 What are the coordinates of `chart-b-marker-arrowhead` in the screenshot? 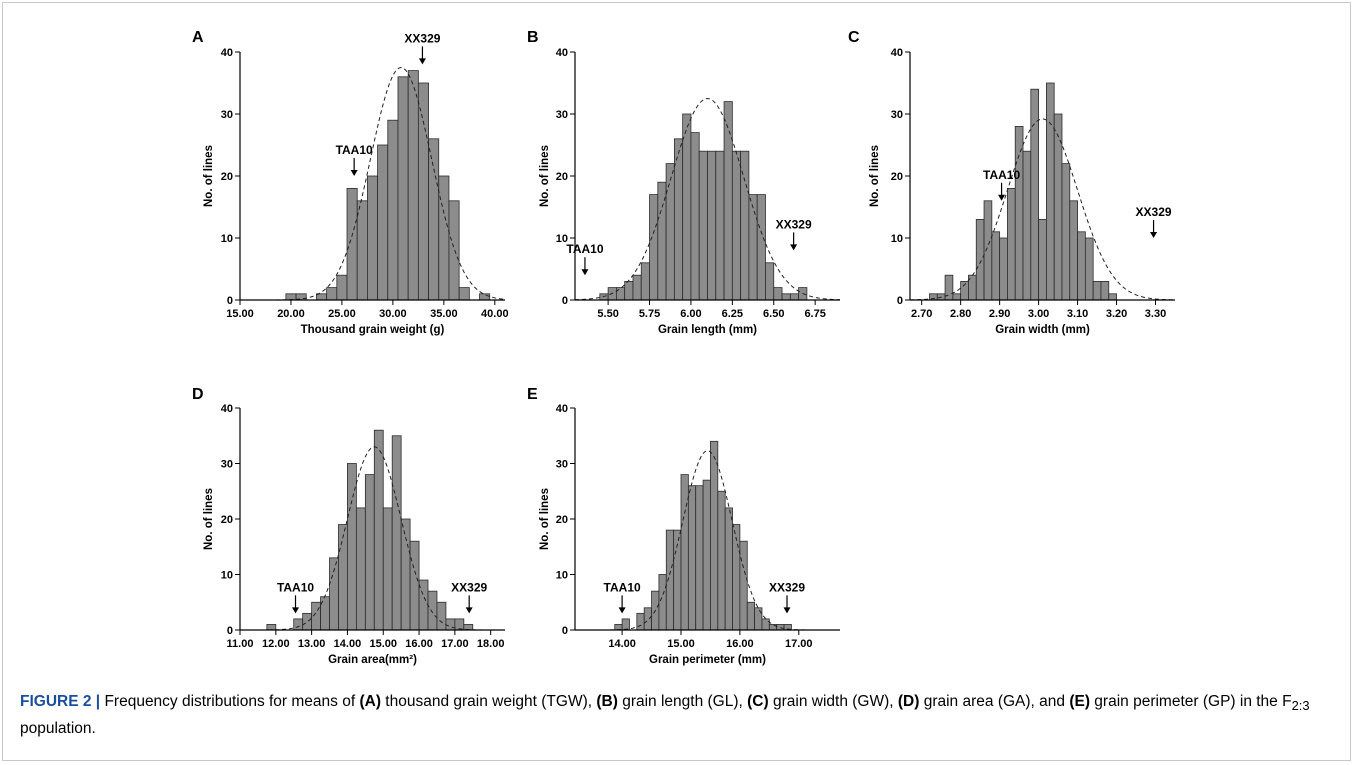 It's located at (794, 247).